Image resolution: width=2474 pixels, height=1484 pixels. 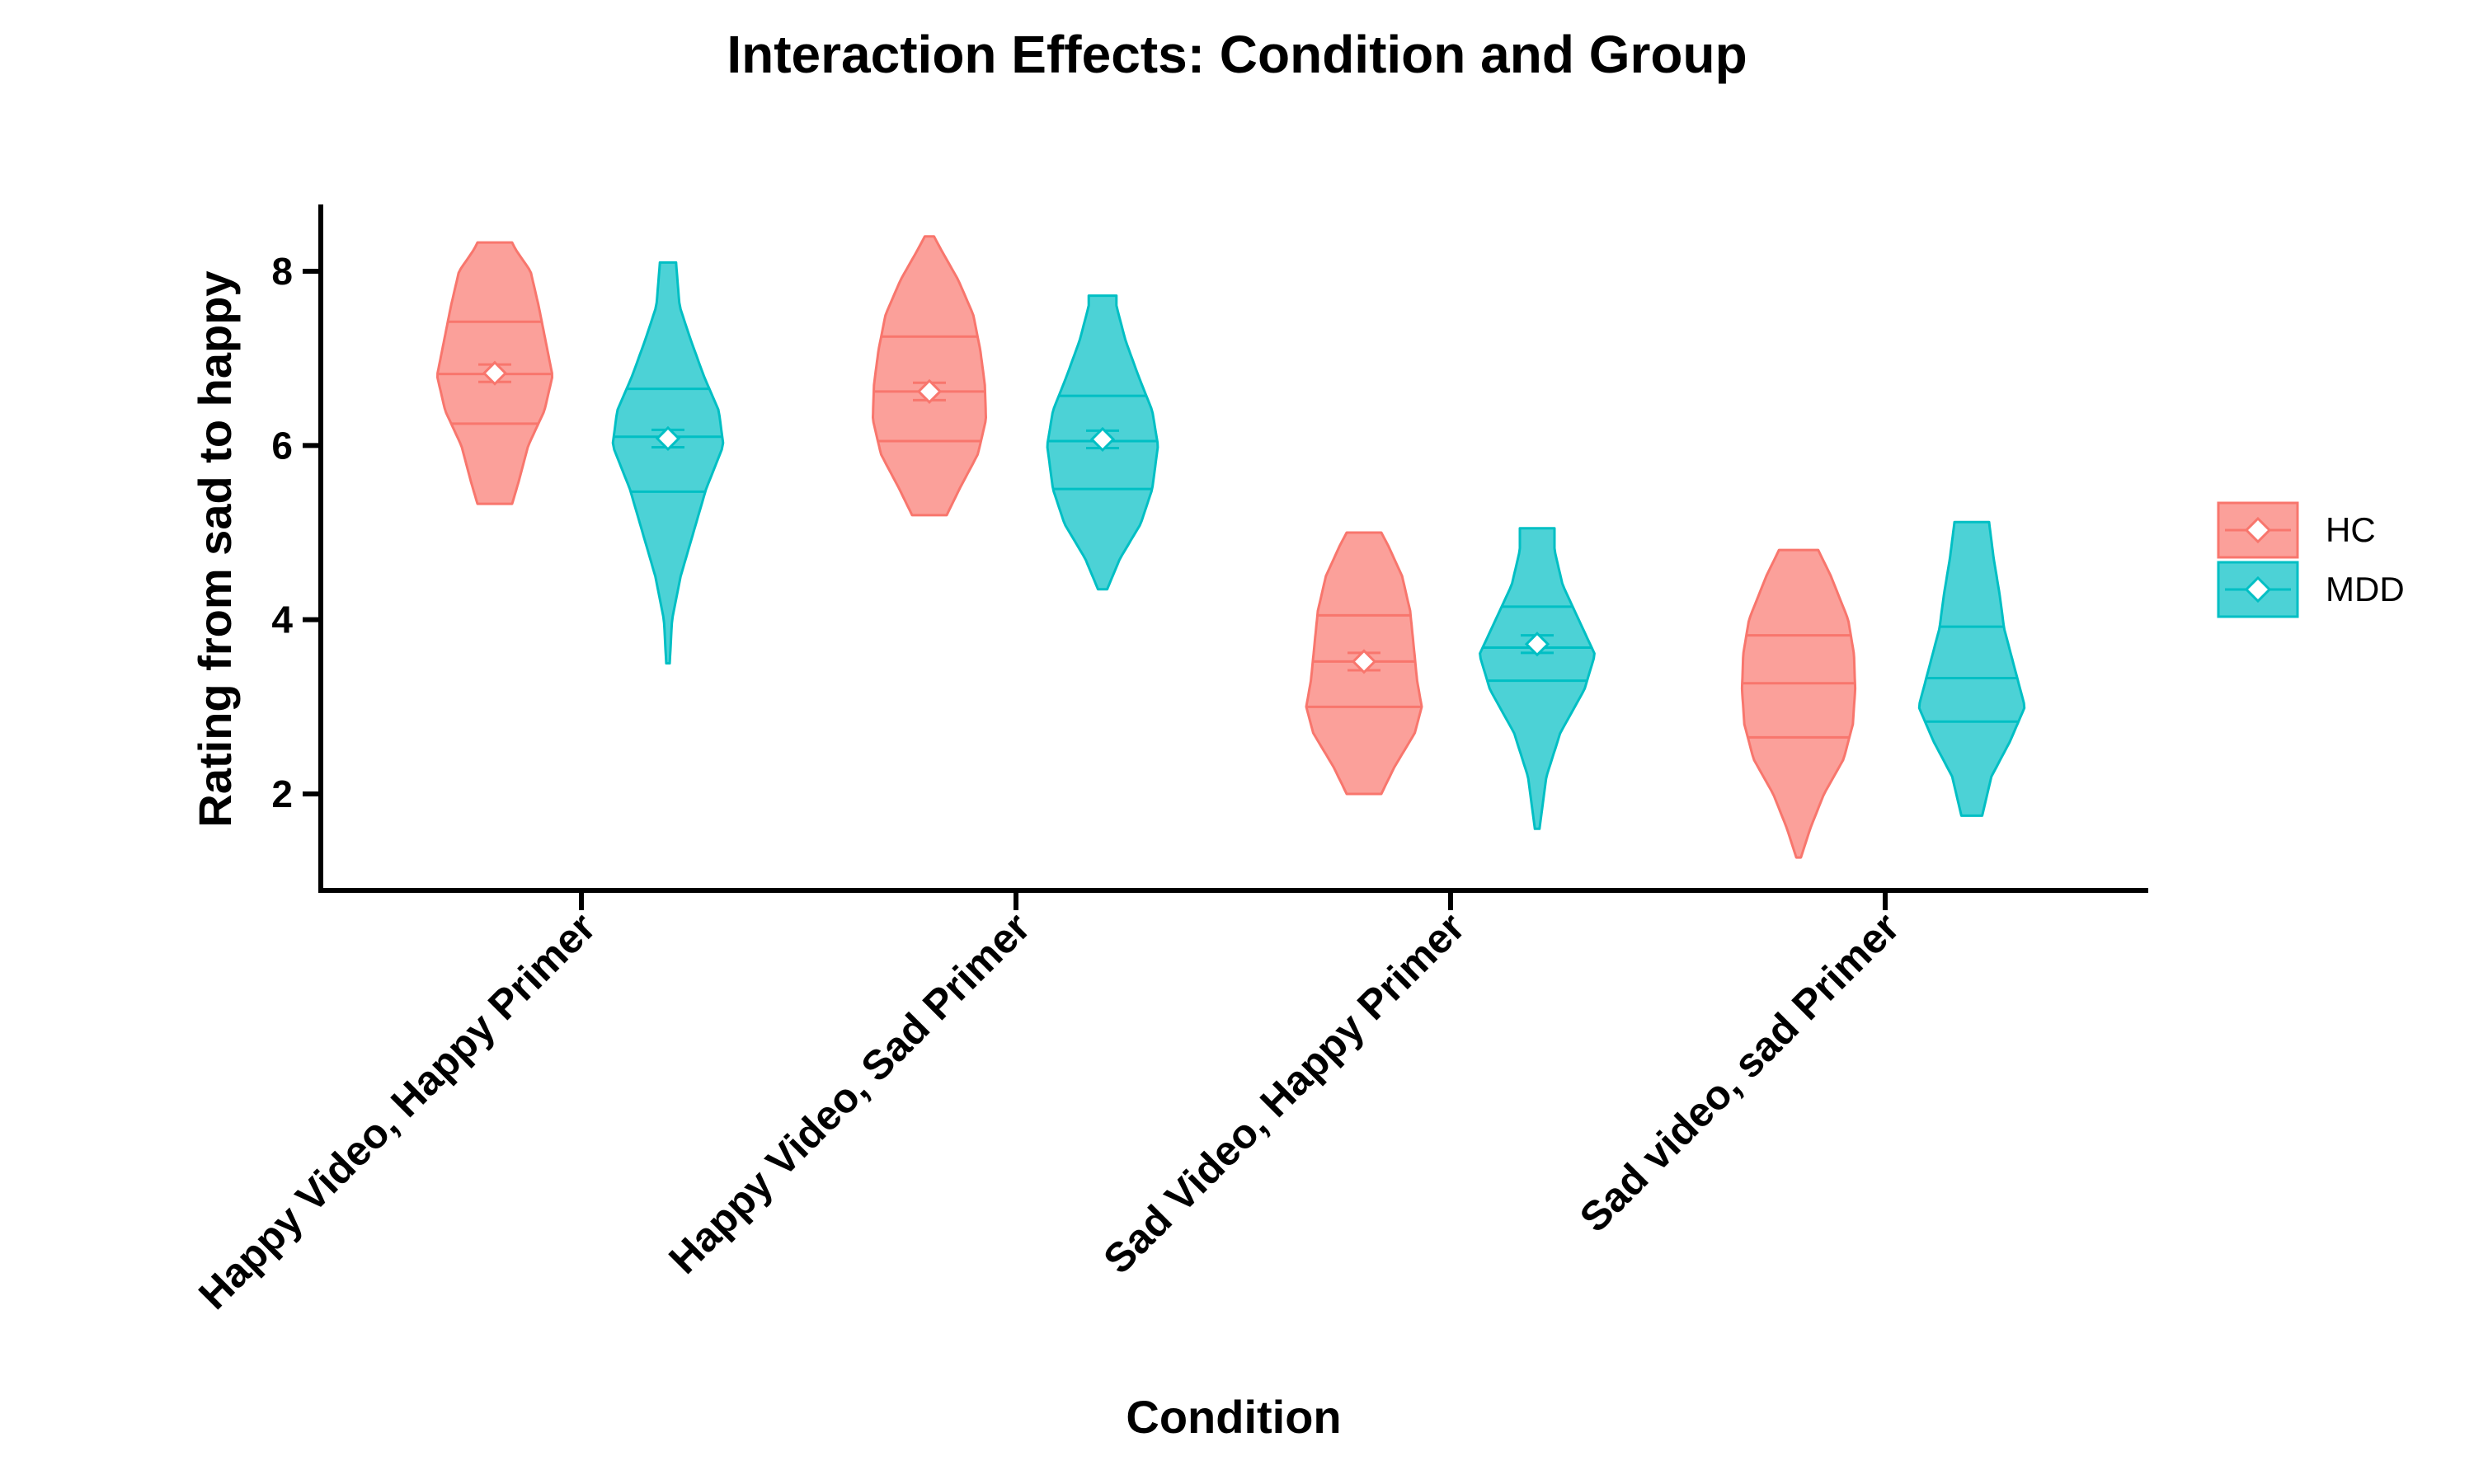 I want to click on legend: HC MDD, so click(x=2311, y=559).